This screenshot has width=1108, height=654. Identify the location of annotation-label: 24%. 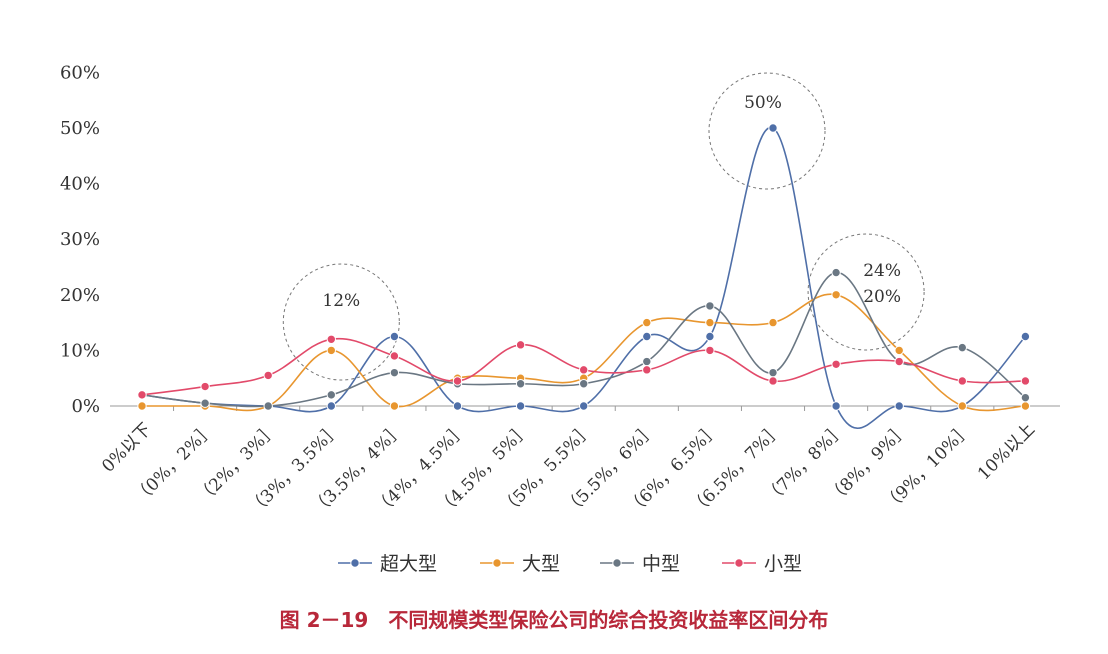
(882, 271).